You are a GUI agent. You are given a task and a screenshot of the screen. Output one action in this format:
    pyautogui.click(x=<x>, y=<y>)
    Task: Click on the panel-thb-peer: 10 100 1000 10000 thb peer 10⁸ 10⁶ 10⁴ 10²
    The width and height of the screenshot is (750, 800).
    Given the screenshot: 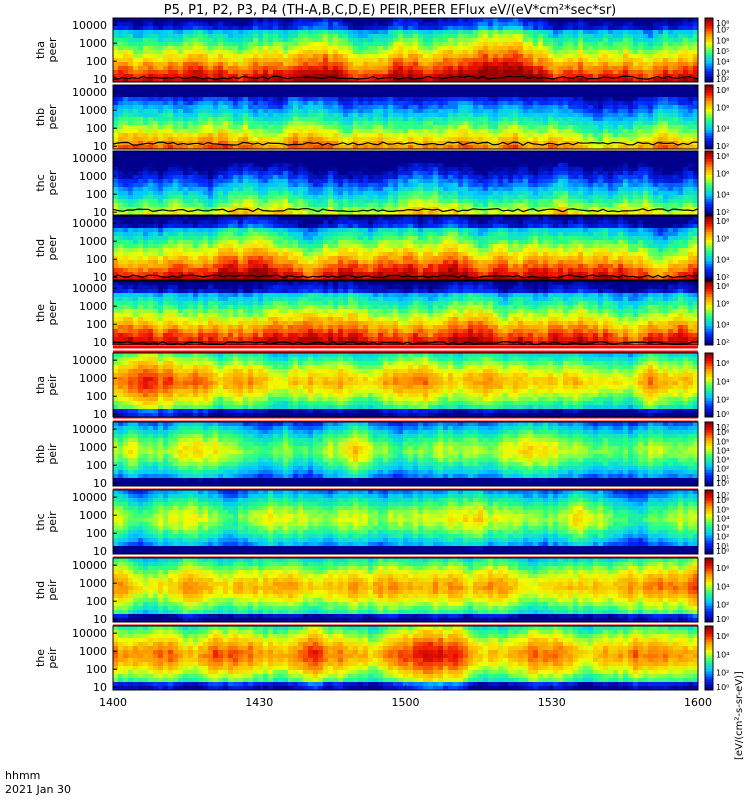 What is the action you would take?
    pyautogui.click(x=381, y=118)
    